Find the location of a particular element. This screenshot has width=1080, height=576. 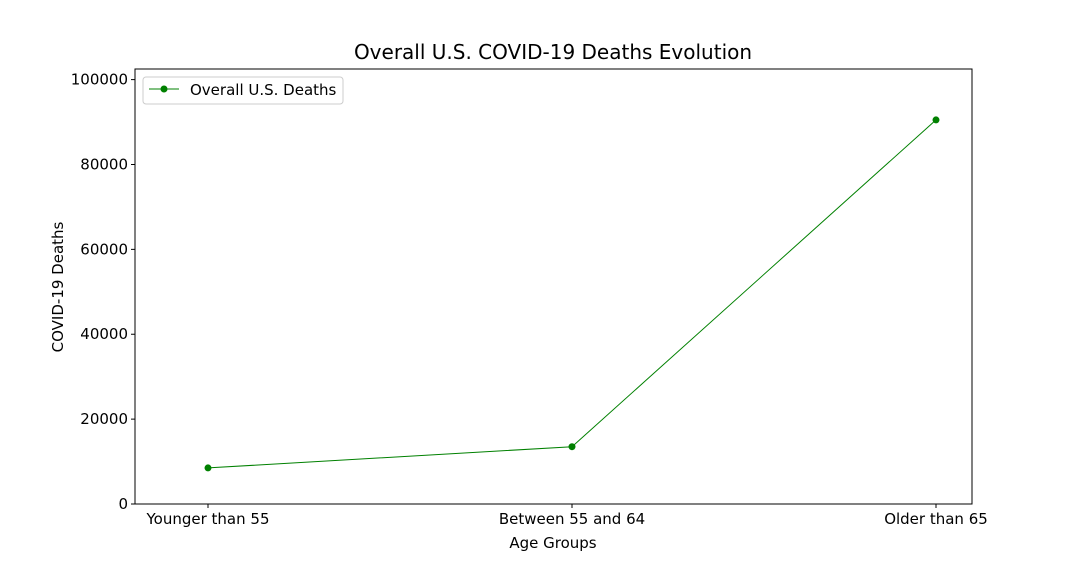

y-axis-label: COVID-19 Deaths is located at coordinates (58, 286).